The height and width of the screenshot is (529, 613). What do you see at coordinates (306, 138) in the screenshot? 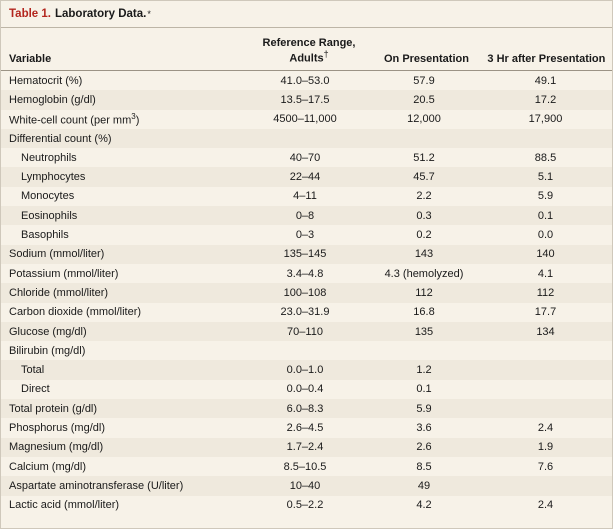
I see `table-row: Differential count (%)` at bounding box center [306, 138].